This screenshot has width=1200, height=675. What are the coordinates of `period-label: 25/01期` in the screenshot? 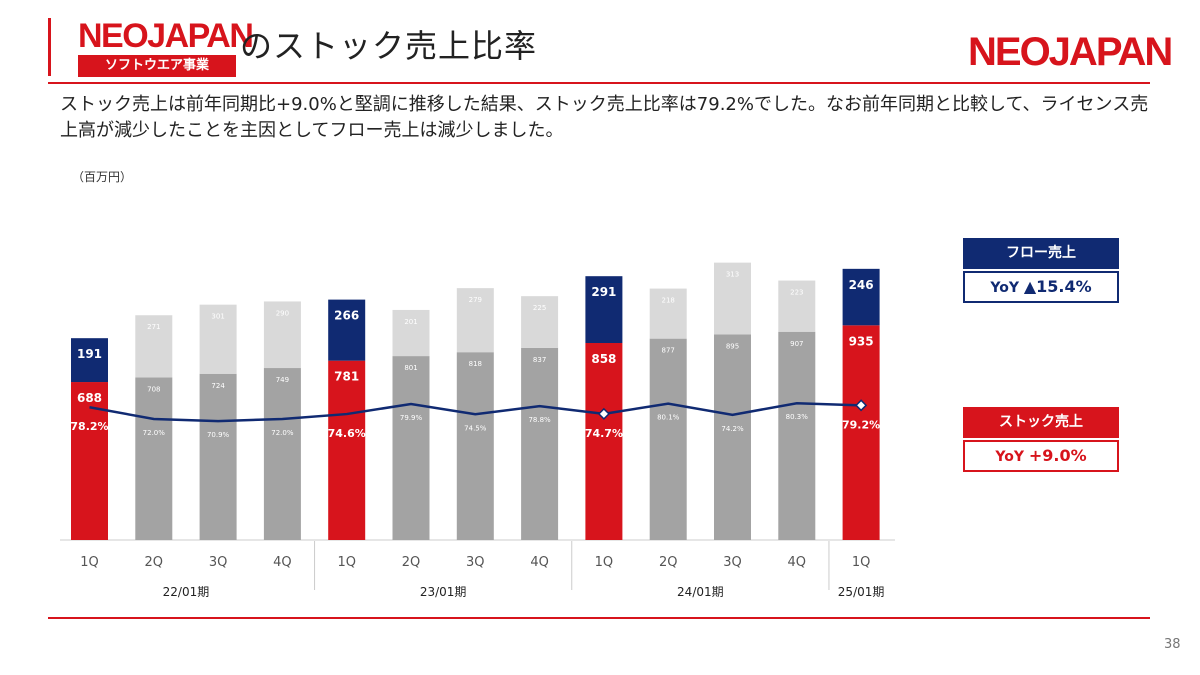 It's located at (861, 592).